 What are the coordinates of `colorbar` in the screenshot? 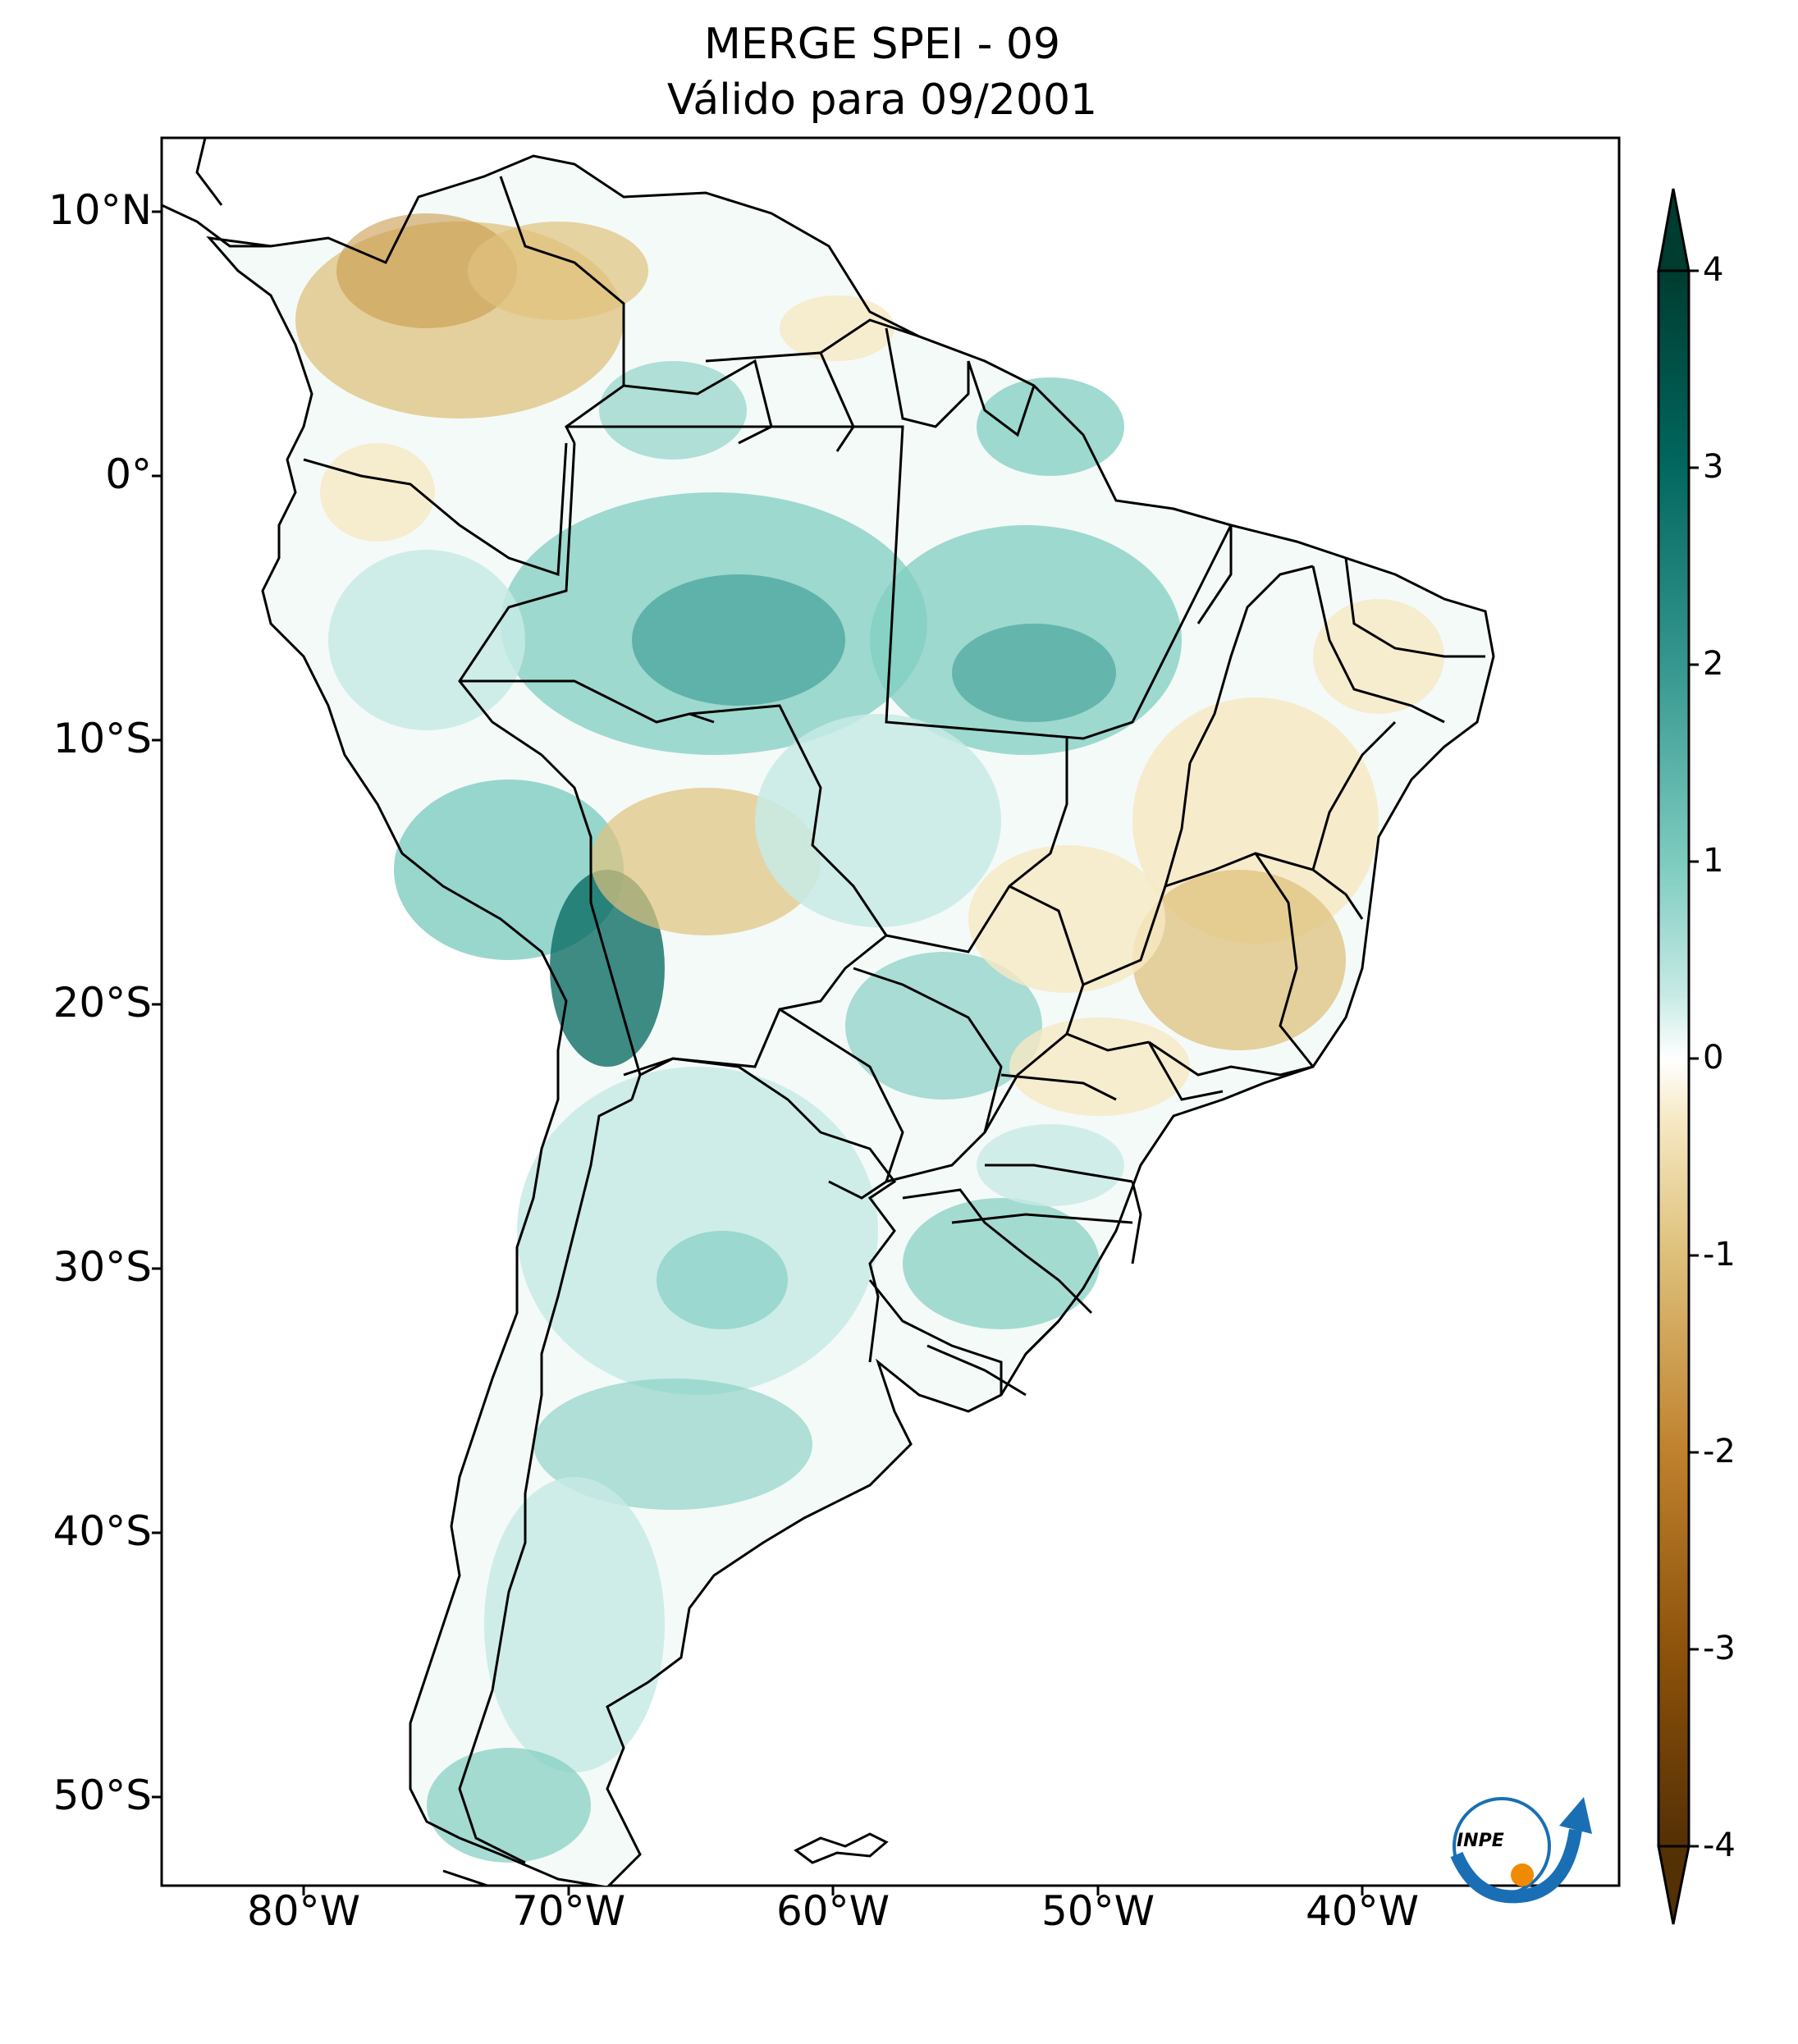 It's located at (1678, 1056).